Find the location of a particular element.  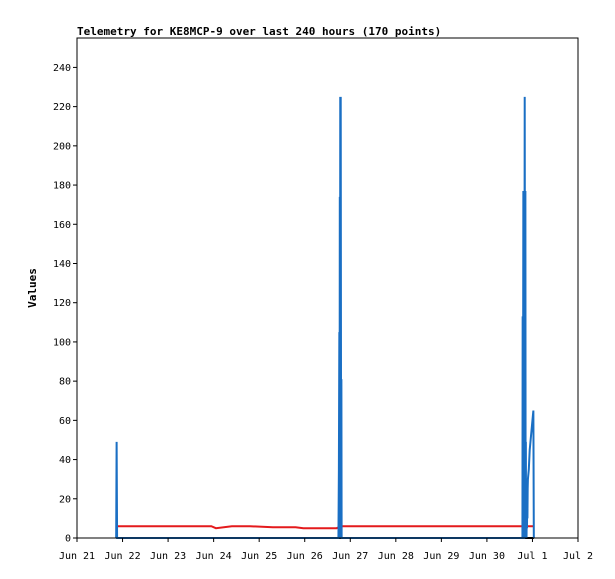

y-tick-label: 100 is located at coordinates (62, 342).